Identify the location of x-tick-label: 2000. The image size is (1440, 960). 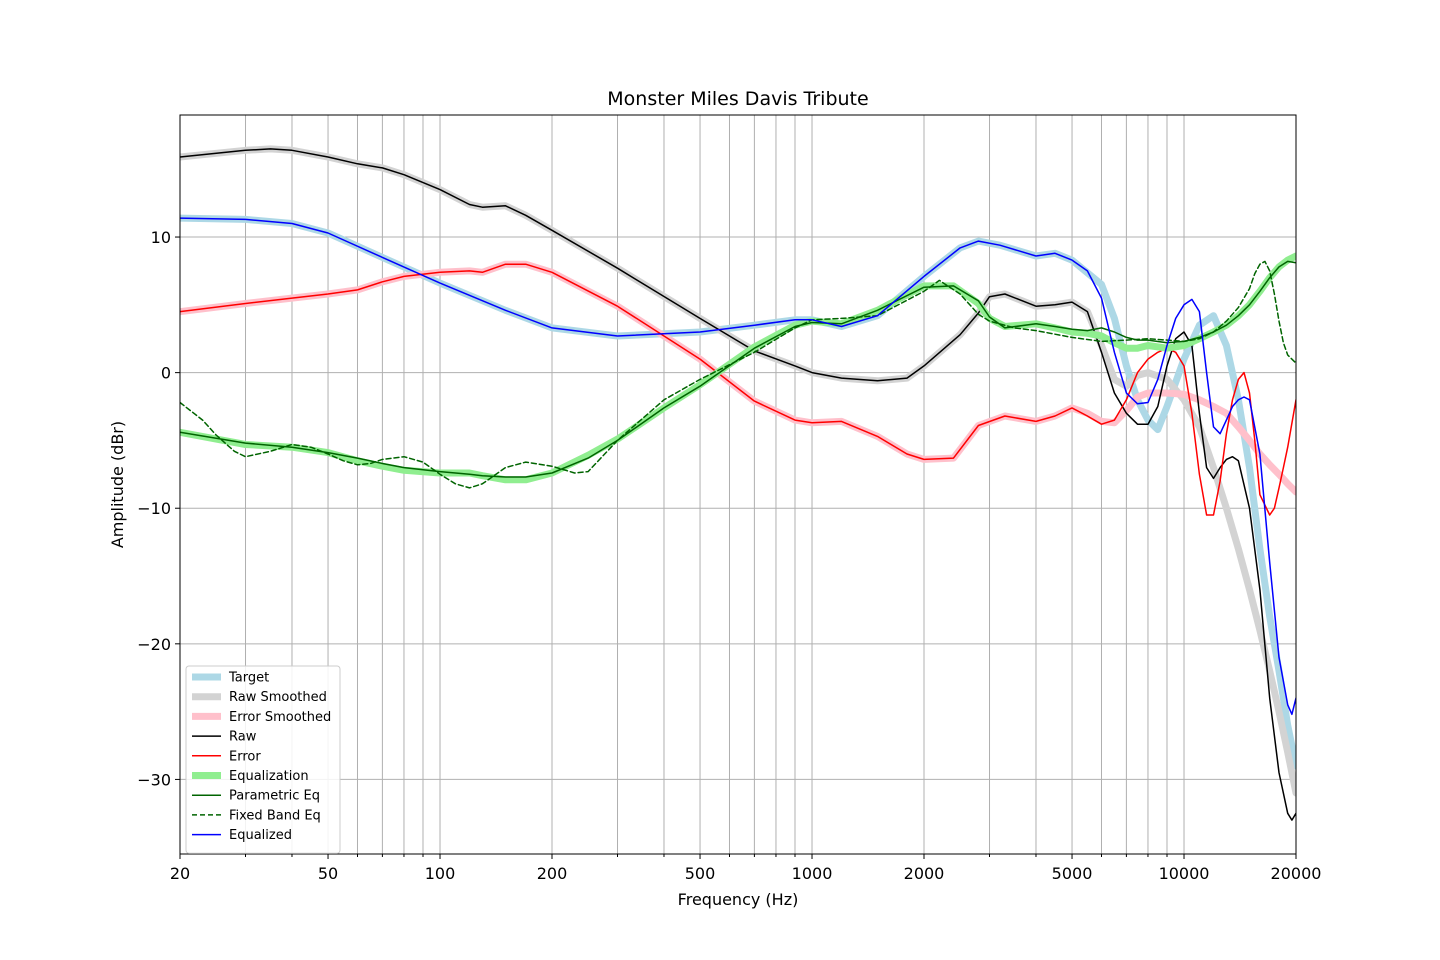
(924, 873).